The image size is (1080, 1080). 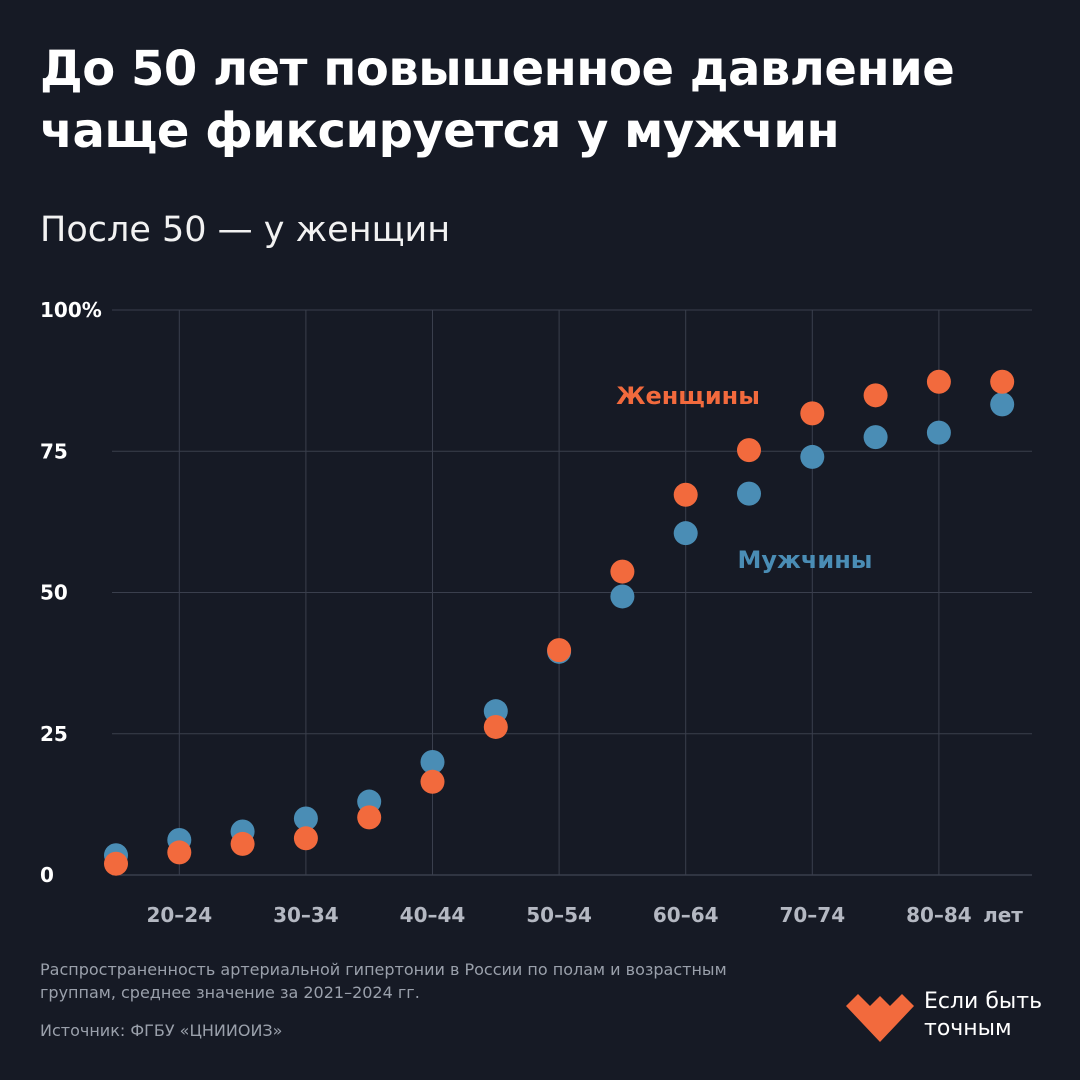 I want to click on y-axis-ticks: 100% 75 50 25 0, so click(x=71, y=592).